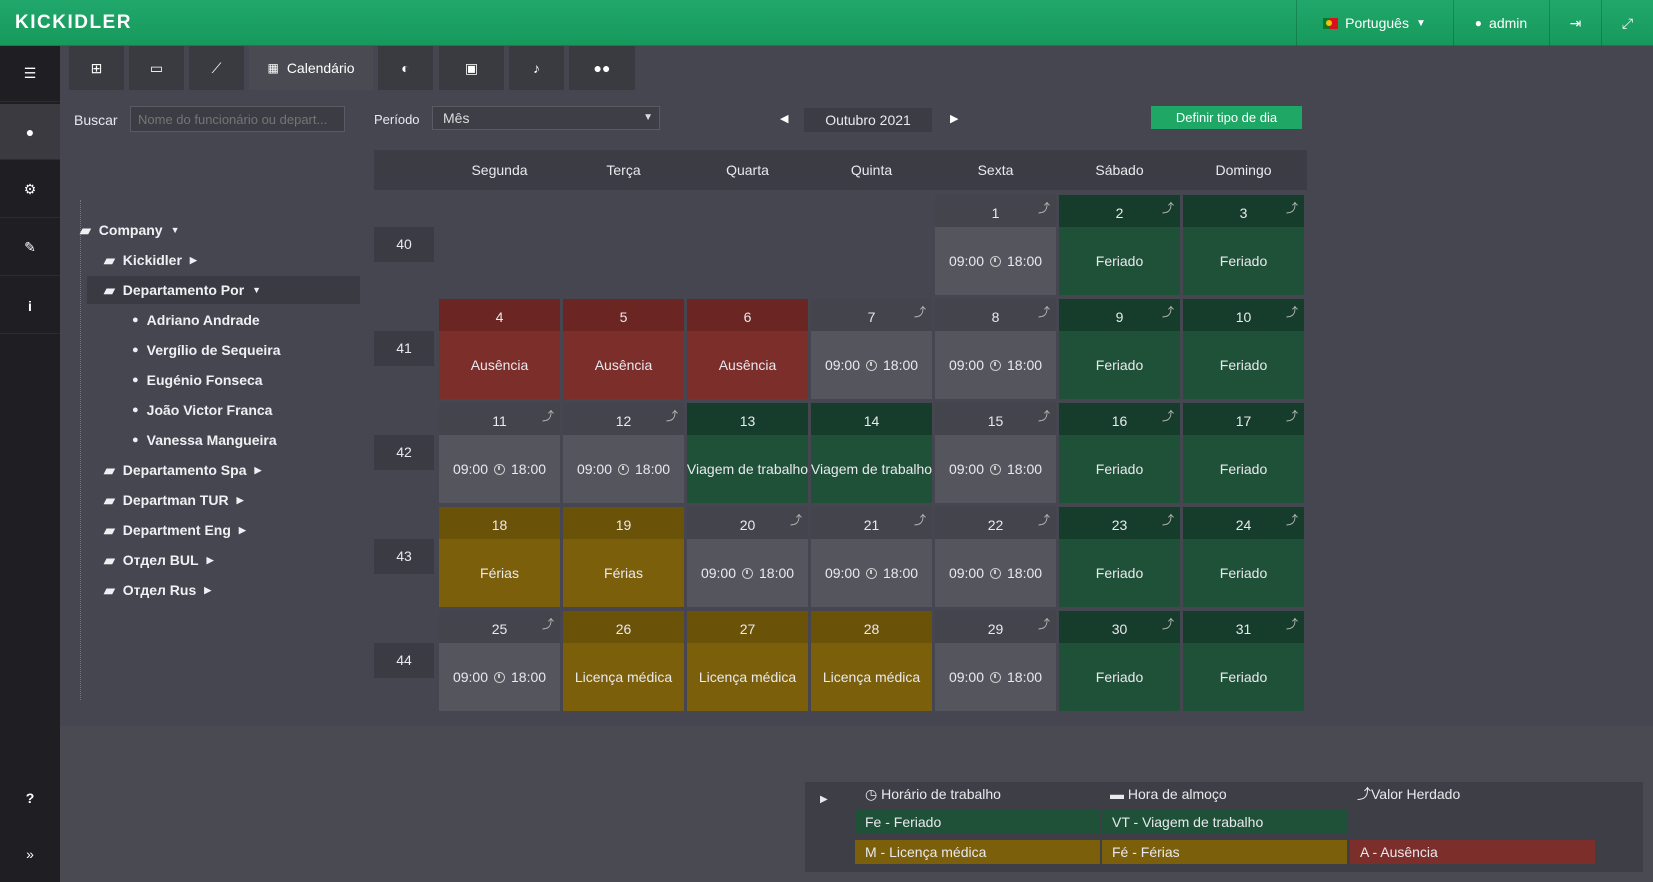 The image size is (1653, 882). Describe the element at coordinates (1119, 245) in the screenshot. I see `calendar-day: 2 ⤴ Feriado` at that location.